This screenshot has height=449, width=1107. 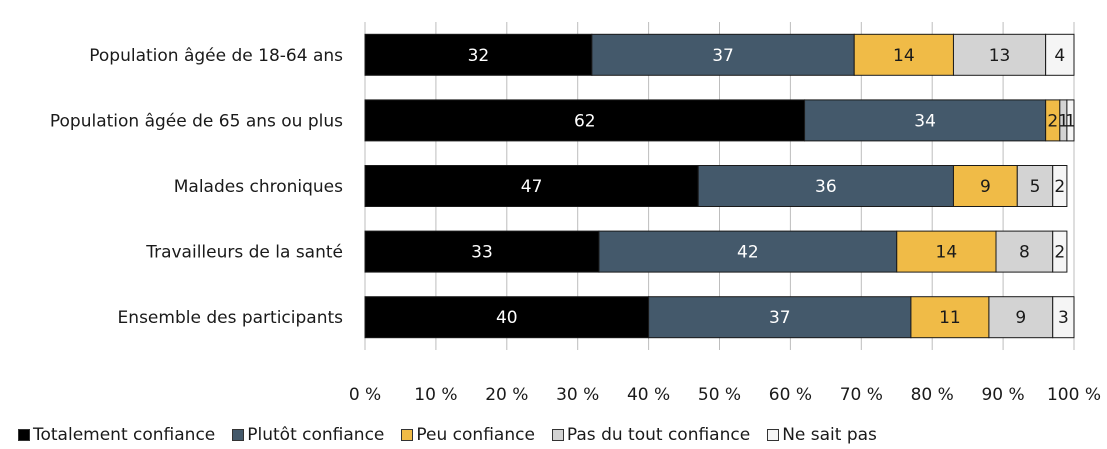 I want to click on data-label: 62, so click(x=585, y=121).